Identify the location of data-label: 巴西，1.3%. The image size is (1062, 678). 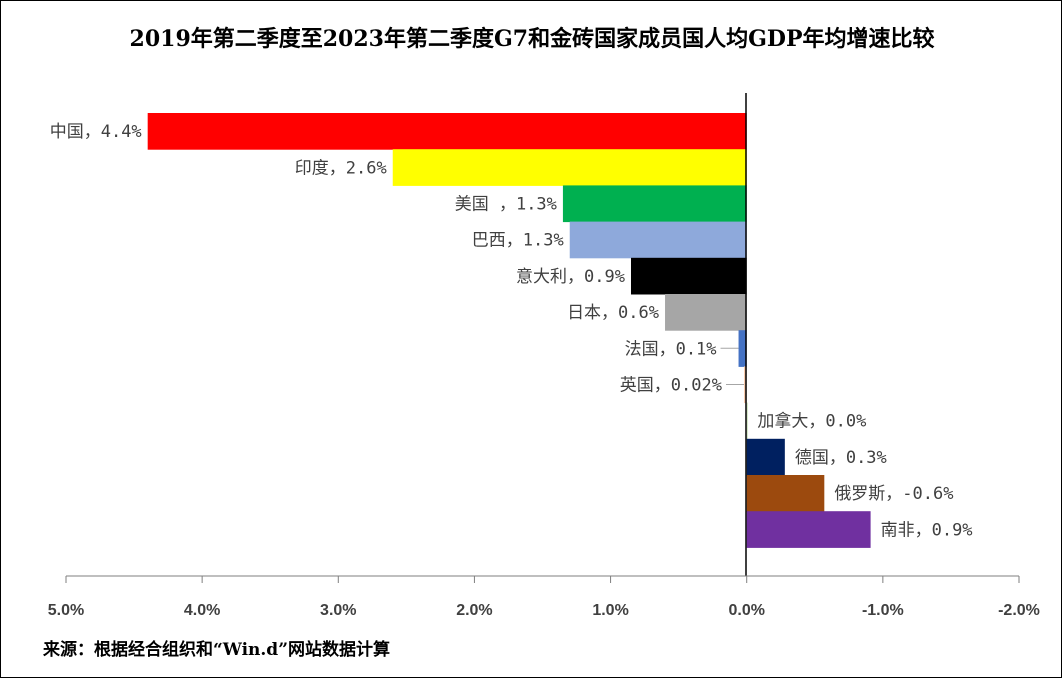
(518, 241).